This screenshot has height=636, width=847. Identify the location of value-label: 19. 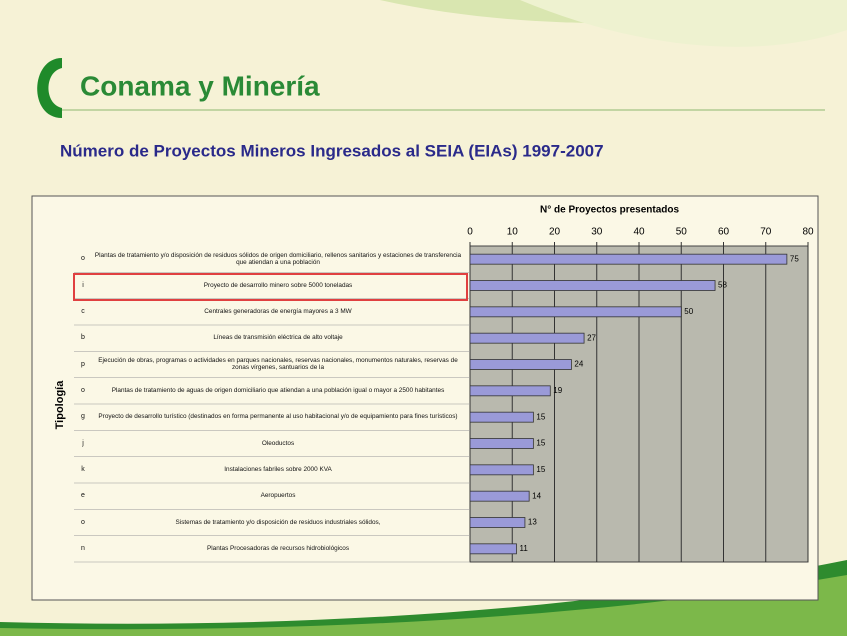
(557, 390).